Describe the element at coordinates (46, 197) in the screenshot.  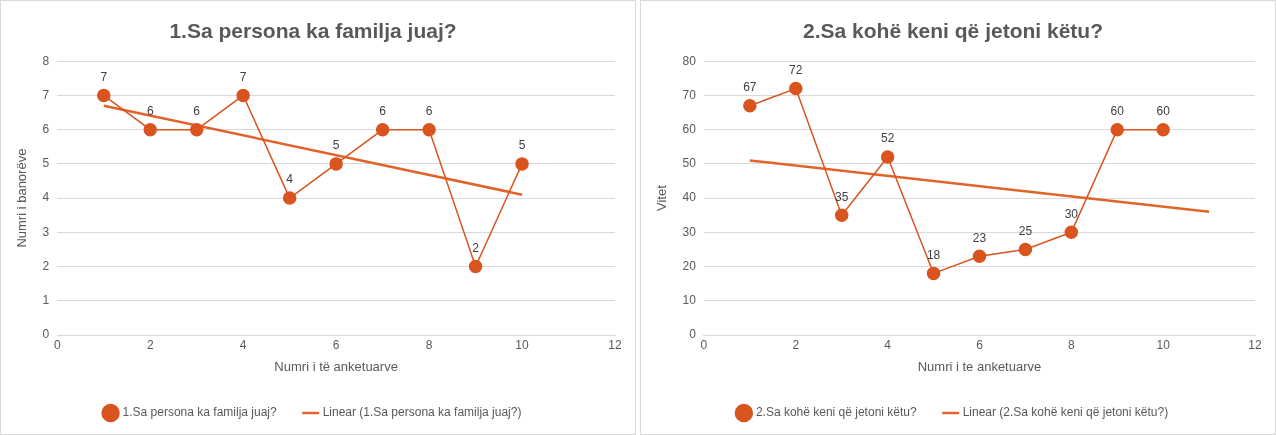
I see `y-tick-label: 4` at that location.